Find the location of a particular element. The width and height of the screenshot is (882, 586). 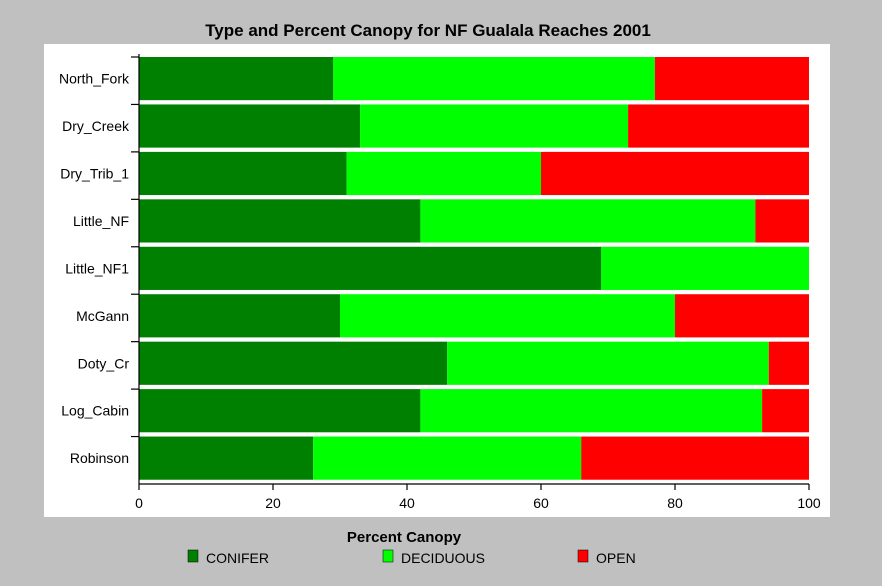

y-tick-label-doty-cr: Doty_Cr is located at coordinates (104, 363).